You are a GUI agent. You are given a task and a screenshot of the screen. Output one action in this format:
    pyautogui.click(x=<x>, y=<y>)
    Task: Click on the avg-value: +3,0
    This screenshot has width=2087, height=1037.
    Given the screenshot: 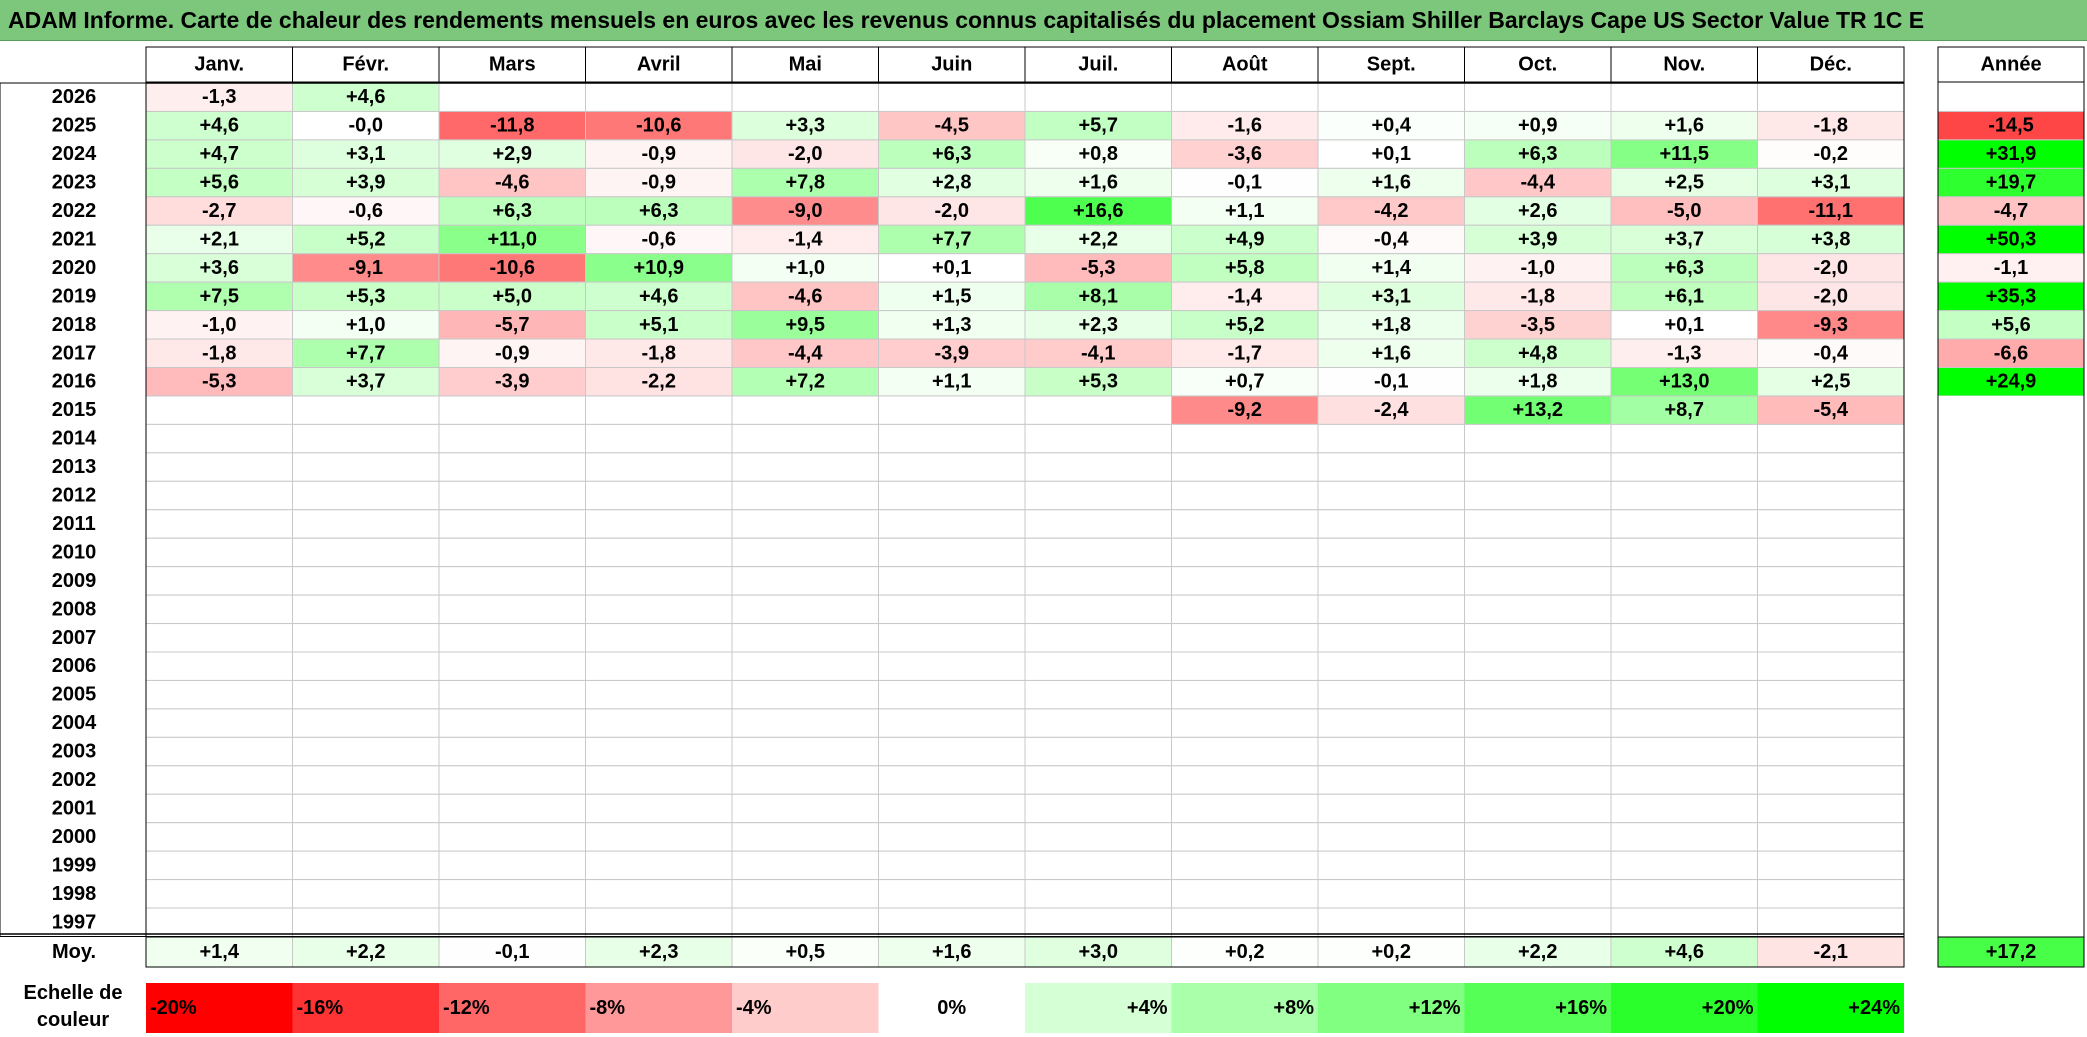 What is the action you would take?
    pyautogui.click(x=1098, y=952)
    